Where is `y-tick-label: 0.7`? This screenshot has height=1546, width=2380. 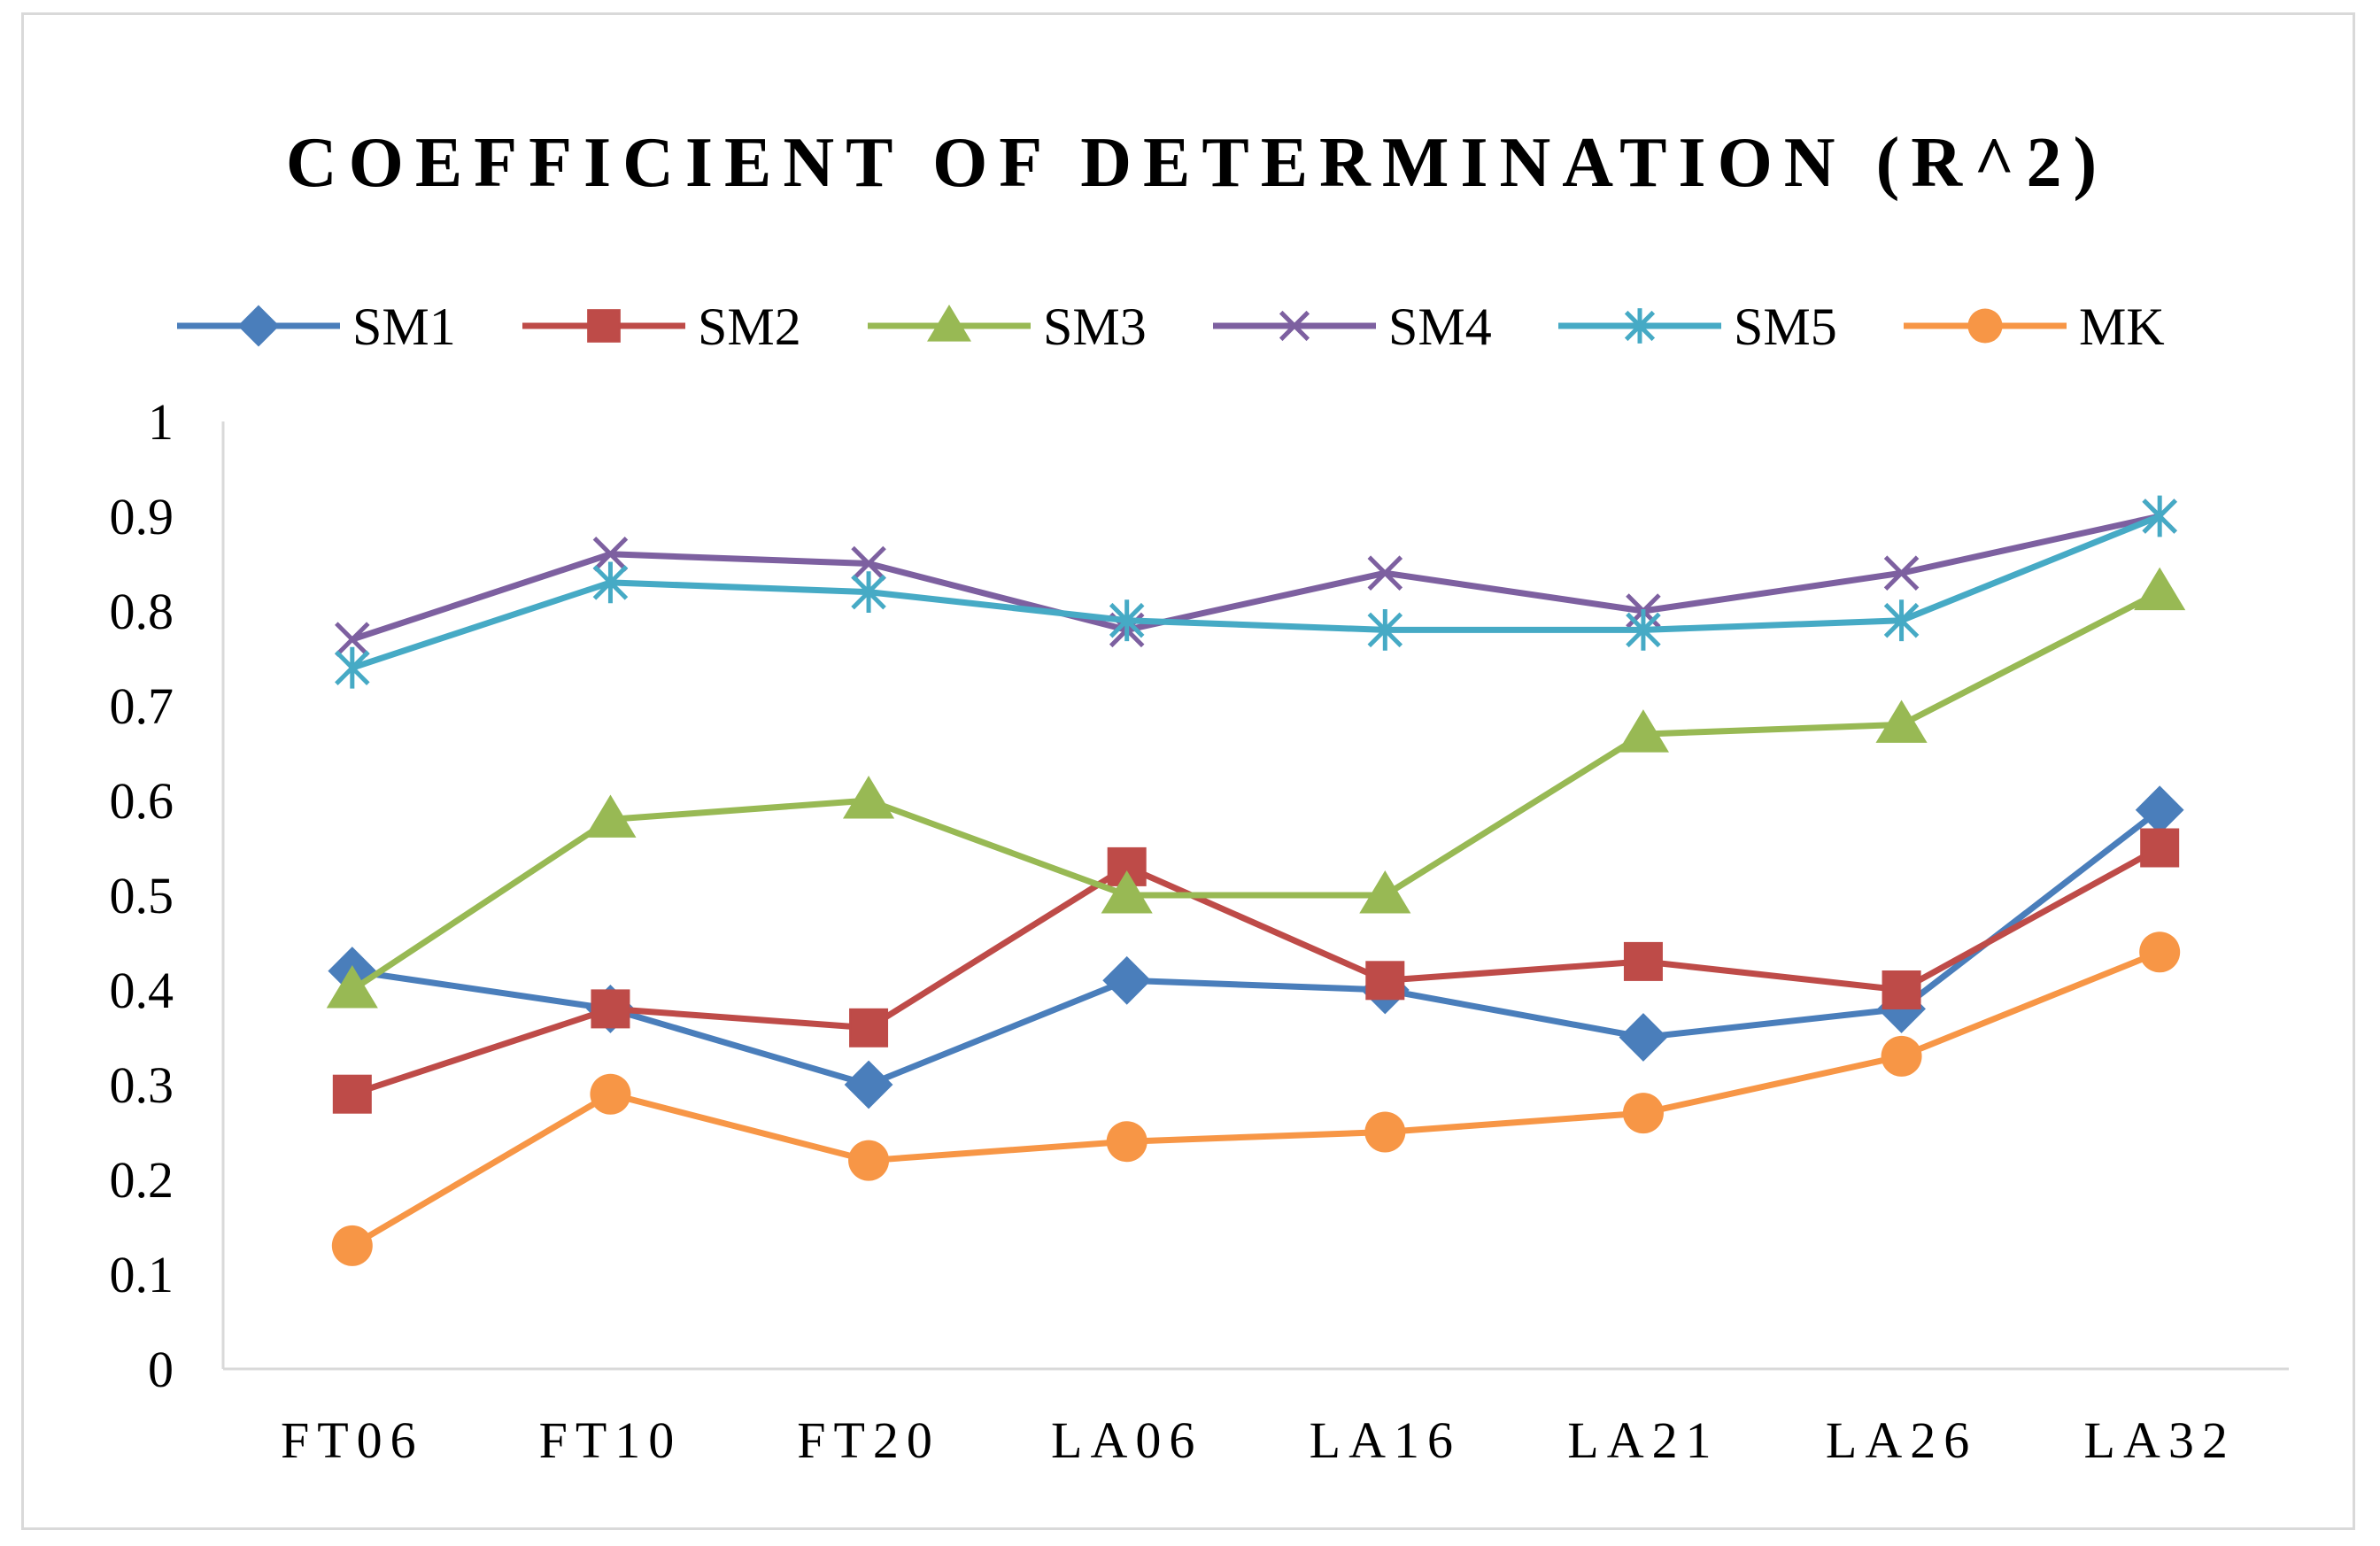
y-tick-label: 0.7 is located at coordinates (142, 706).